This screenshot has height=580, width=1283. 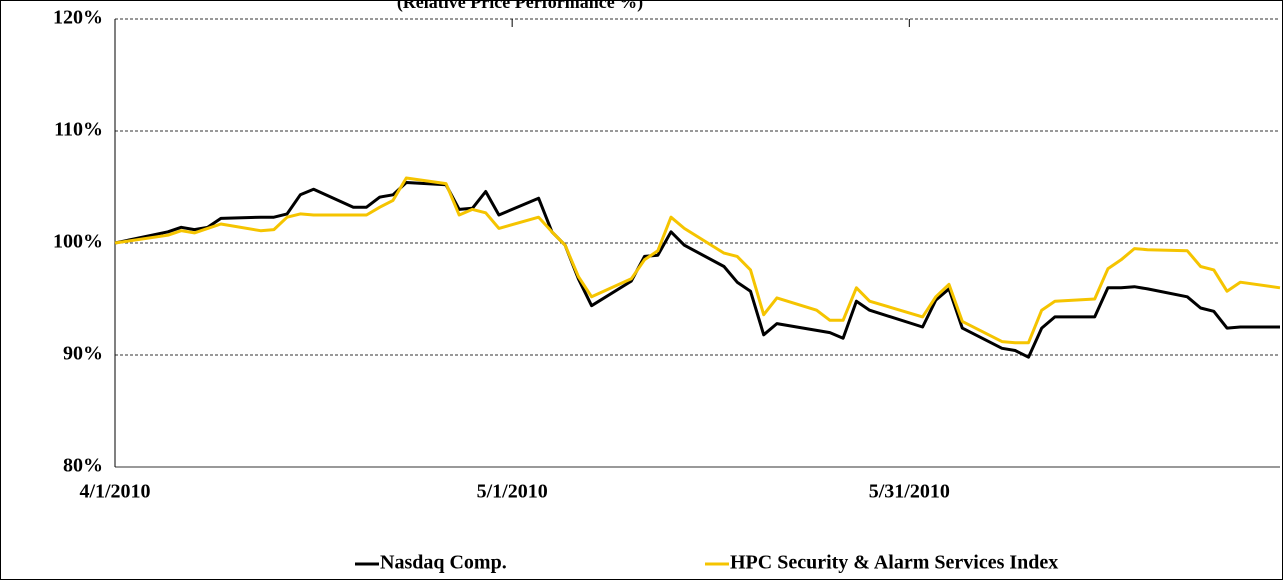 What do you see at coordinates (520, 6) in the screenshot?
I see `chart-subtitle: (Relative Price Performance %)` at bounding box center [520, 6].